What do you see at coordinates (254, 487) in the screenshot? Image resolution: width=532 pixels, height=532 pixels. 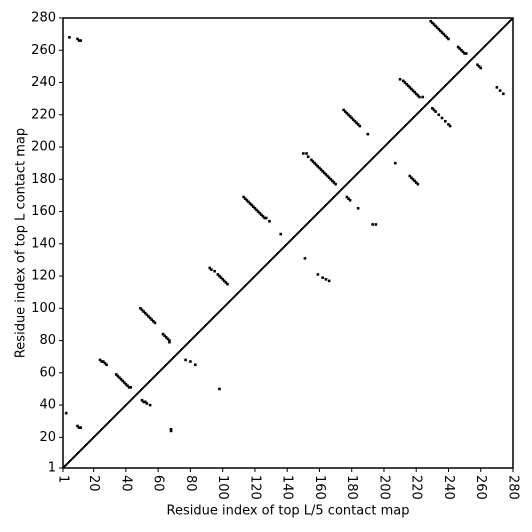 I see `x-tick-label: 120` at bounding box center [254, 487].